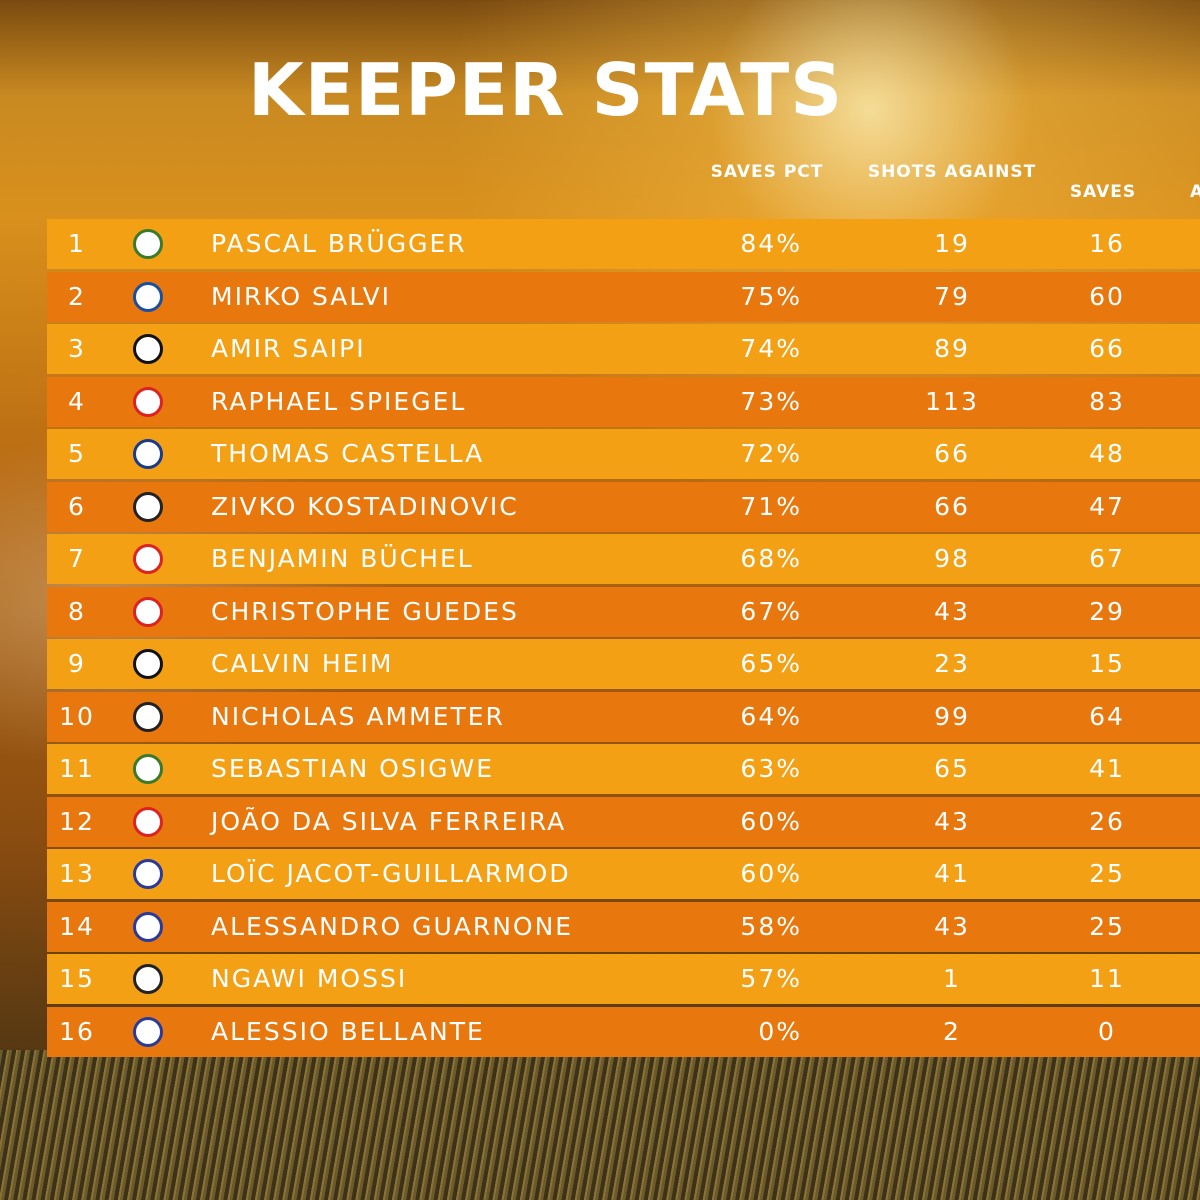 The image size is (1200, 1200). I want to click on rank: 12, so click(77, 821).